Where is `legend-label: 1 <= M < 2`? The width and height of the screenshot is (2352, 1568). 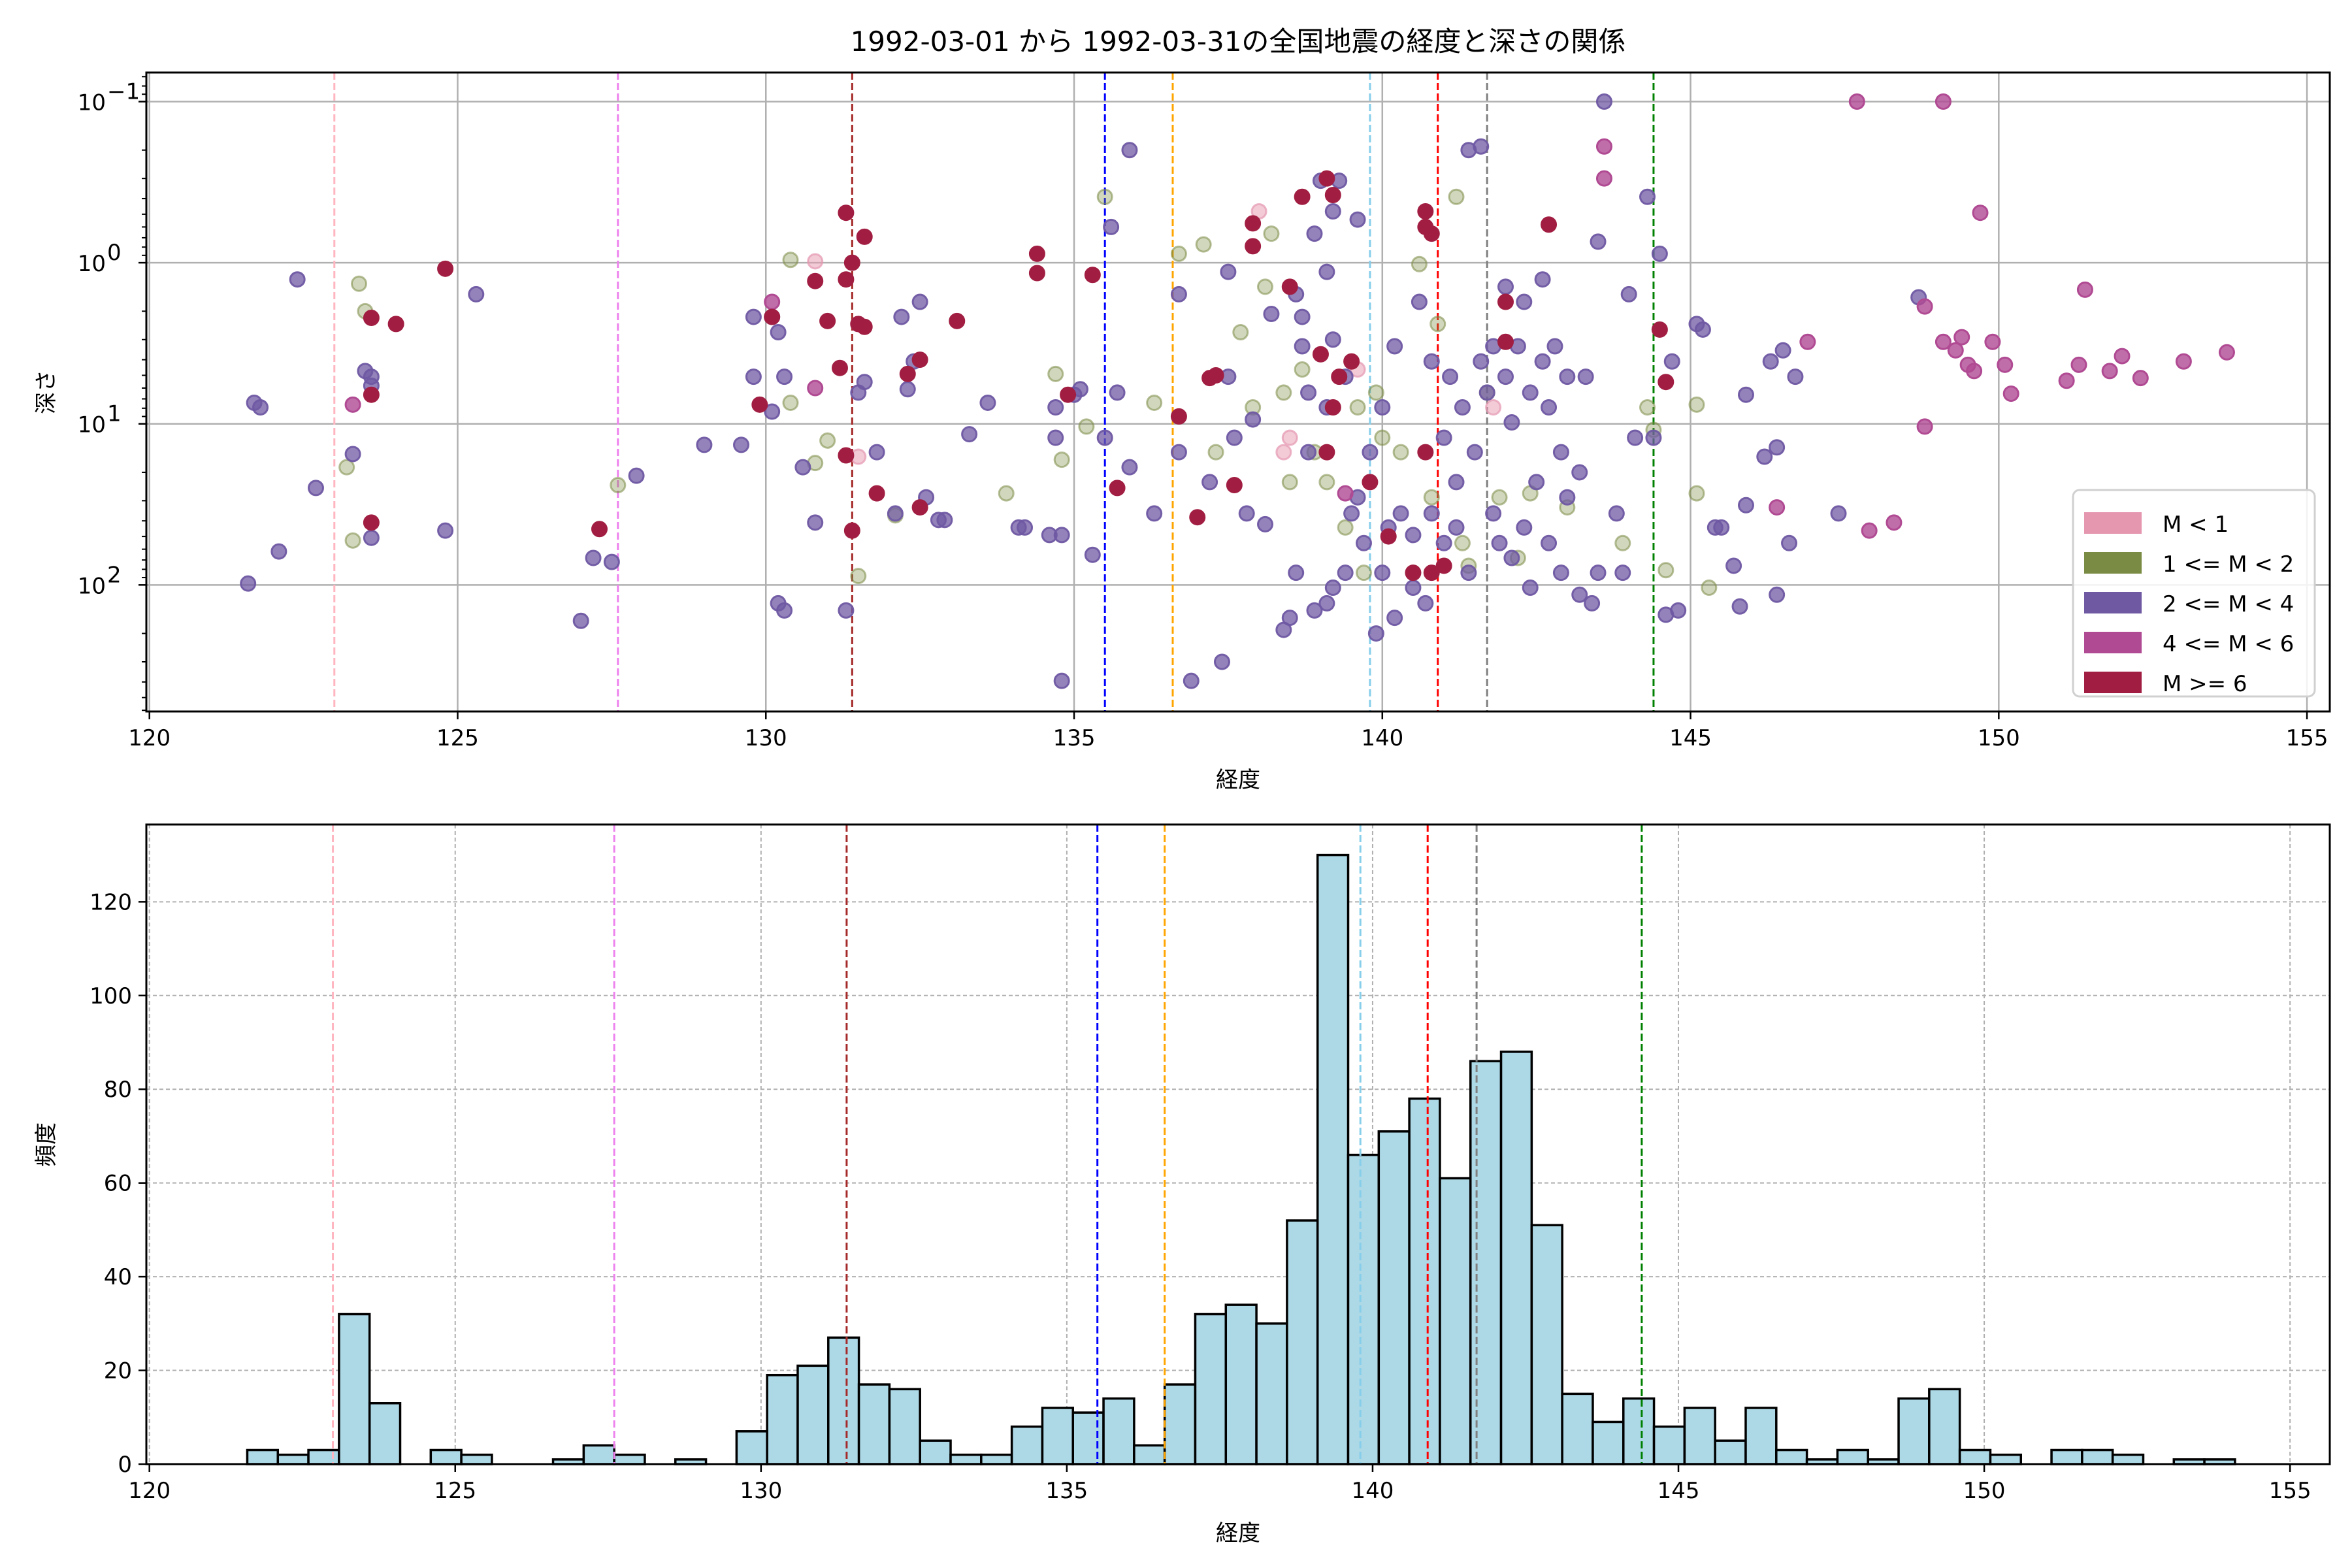 legend-label: 1 <= M < 2 is located at coordinates (2228, 564).